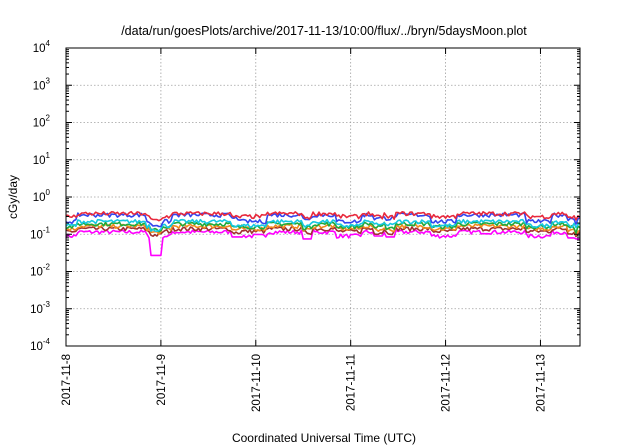 Image resolution: width=640 pixels, height=448 pixels. I want to click on x-tick-label: 2017-11-8, so click(67, 380).